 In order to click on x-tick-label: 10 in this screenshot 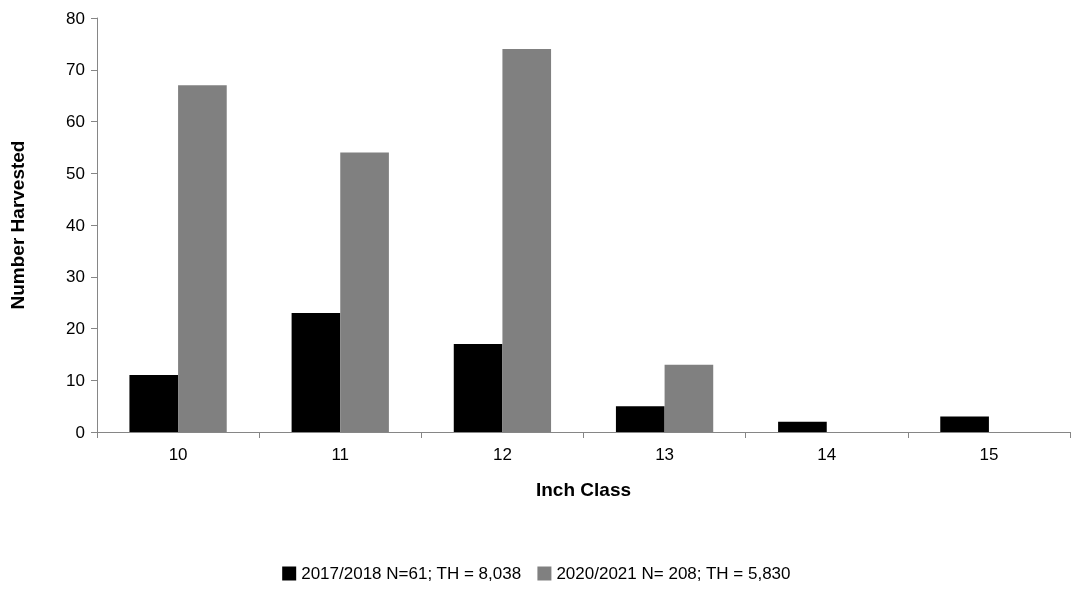, I will do `click(178, 454)`.